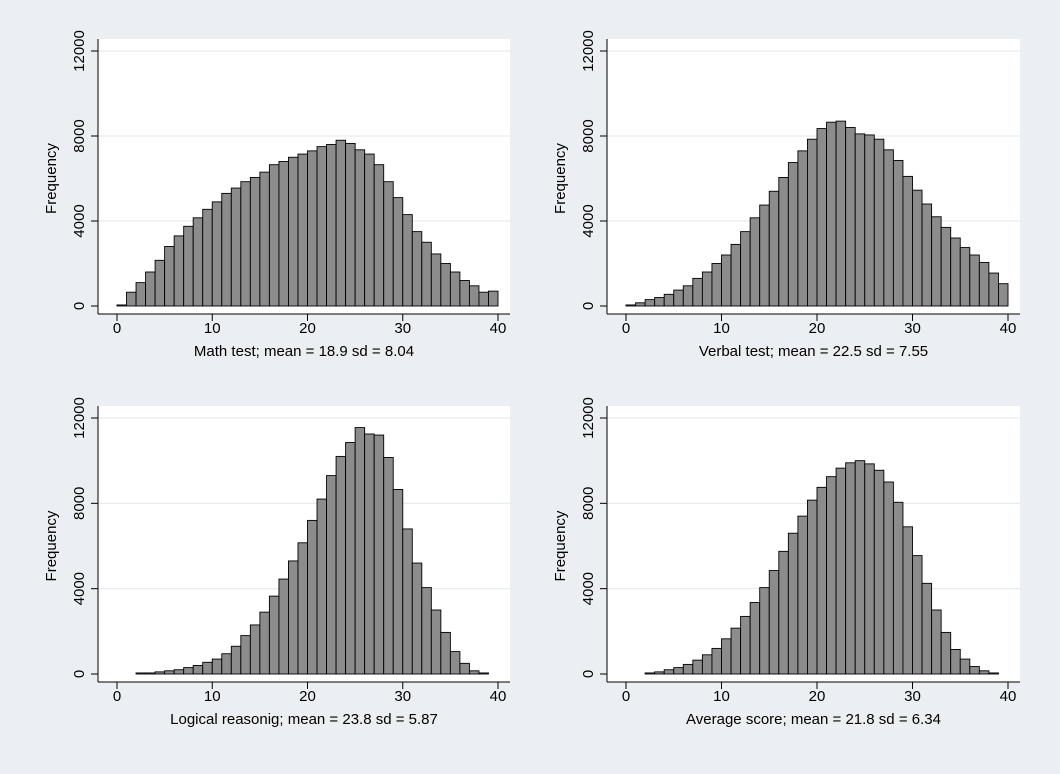  What do you see at coordinates (813, 719) in the screenshot?
I see `x-axis-title: Average score; mean = 21.8 sd = 6.34` at bounding box center [813, 719].